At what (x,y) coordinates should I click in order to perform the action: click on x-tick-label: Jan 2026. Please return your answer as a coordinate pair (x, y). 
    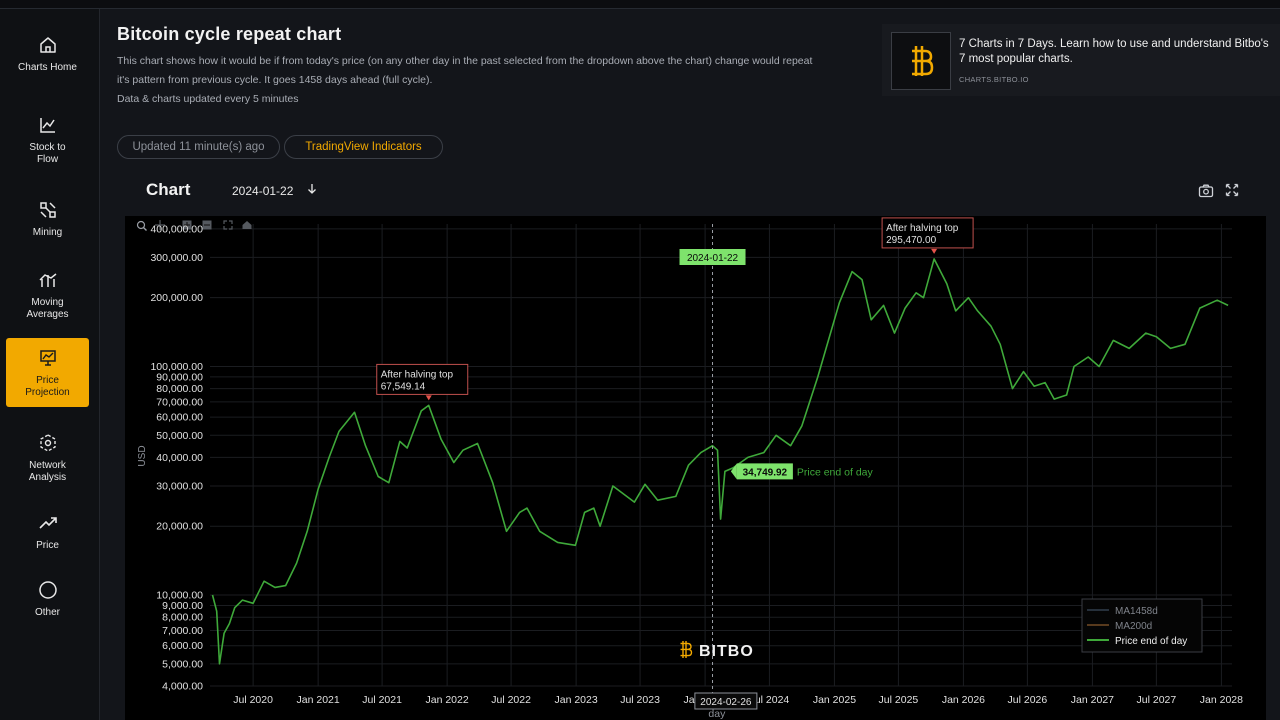
    Looking at the image, I should click on (963, 700).